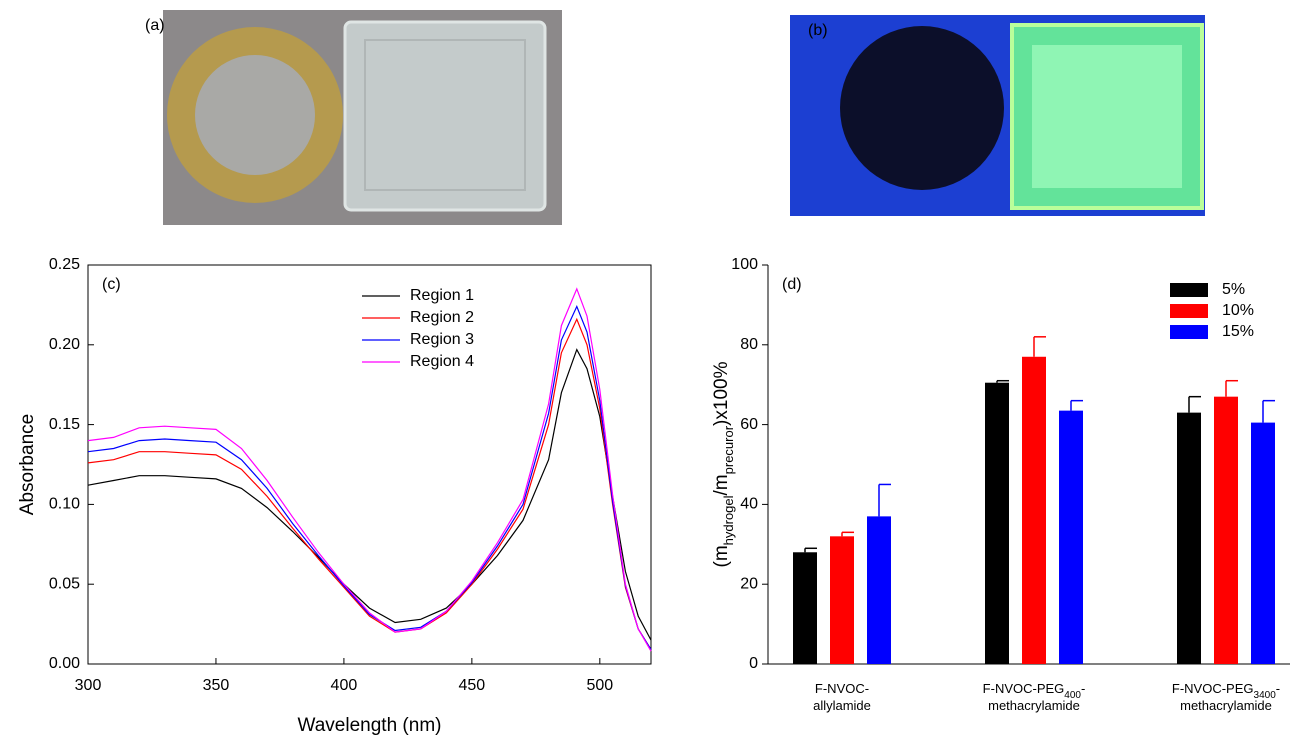 This screenshot has height=738, width=1298. Describe the element at coordinates (792, 284) in the screenshot. I see `panel-label: (d)` at that location.